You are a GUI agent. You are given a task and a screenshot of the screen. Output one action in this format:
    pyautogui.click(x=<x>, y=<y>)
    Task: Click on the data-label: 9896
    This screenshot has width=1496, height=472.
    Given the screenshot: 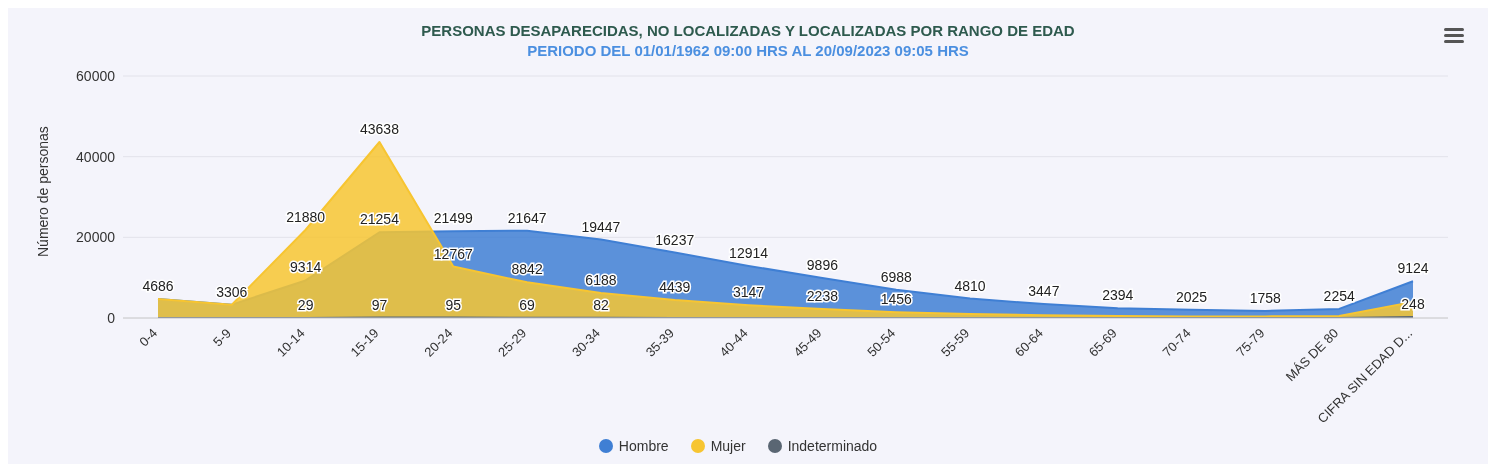 What is the action you would take?
    pyautogui.click(x=822, y=265)
    